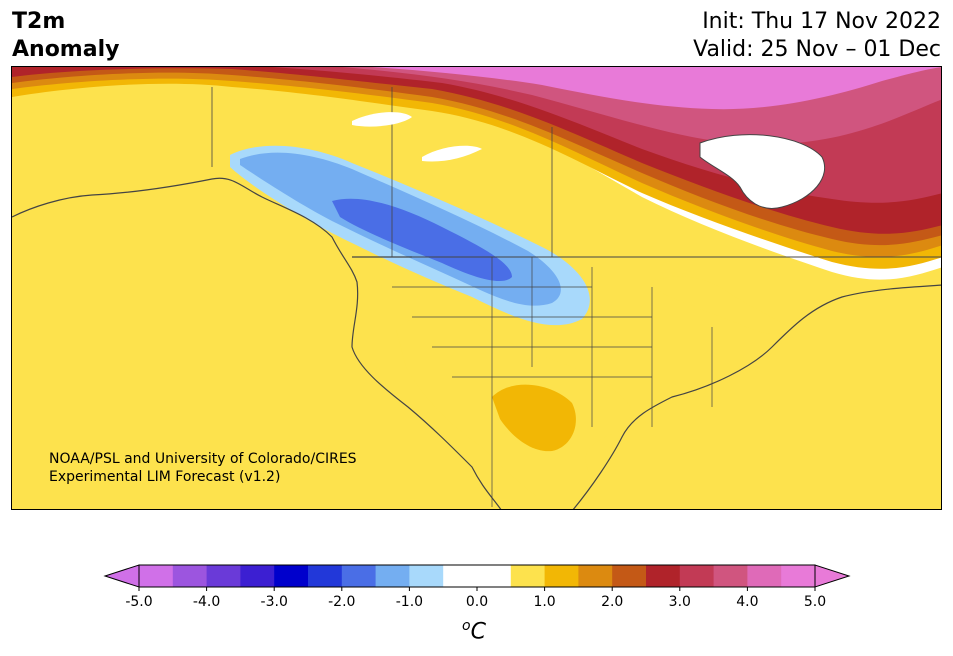 This screenshot has height=656, width=953. Describe the element at coordinates (409, 602) in the screenshot. I see `colorbar-tick-label: -1.0` at that location.